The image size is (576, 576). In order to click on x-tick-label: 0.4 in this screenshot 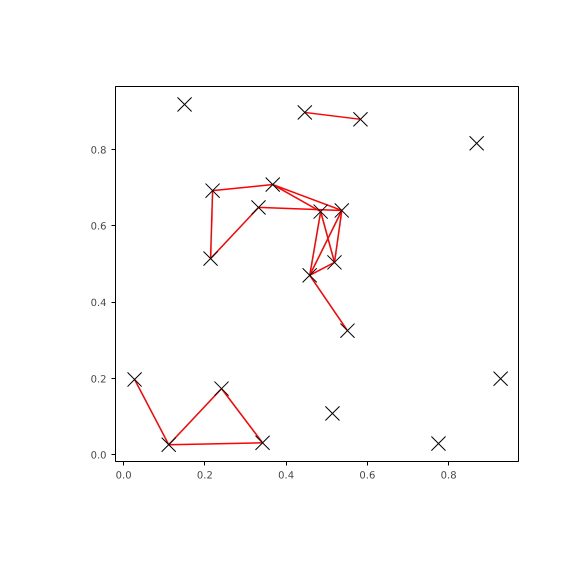, I will do `click(286, 476)`.